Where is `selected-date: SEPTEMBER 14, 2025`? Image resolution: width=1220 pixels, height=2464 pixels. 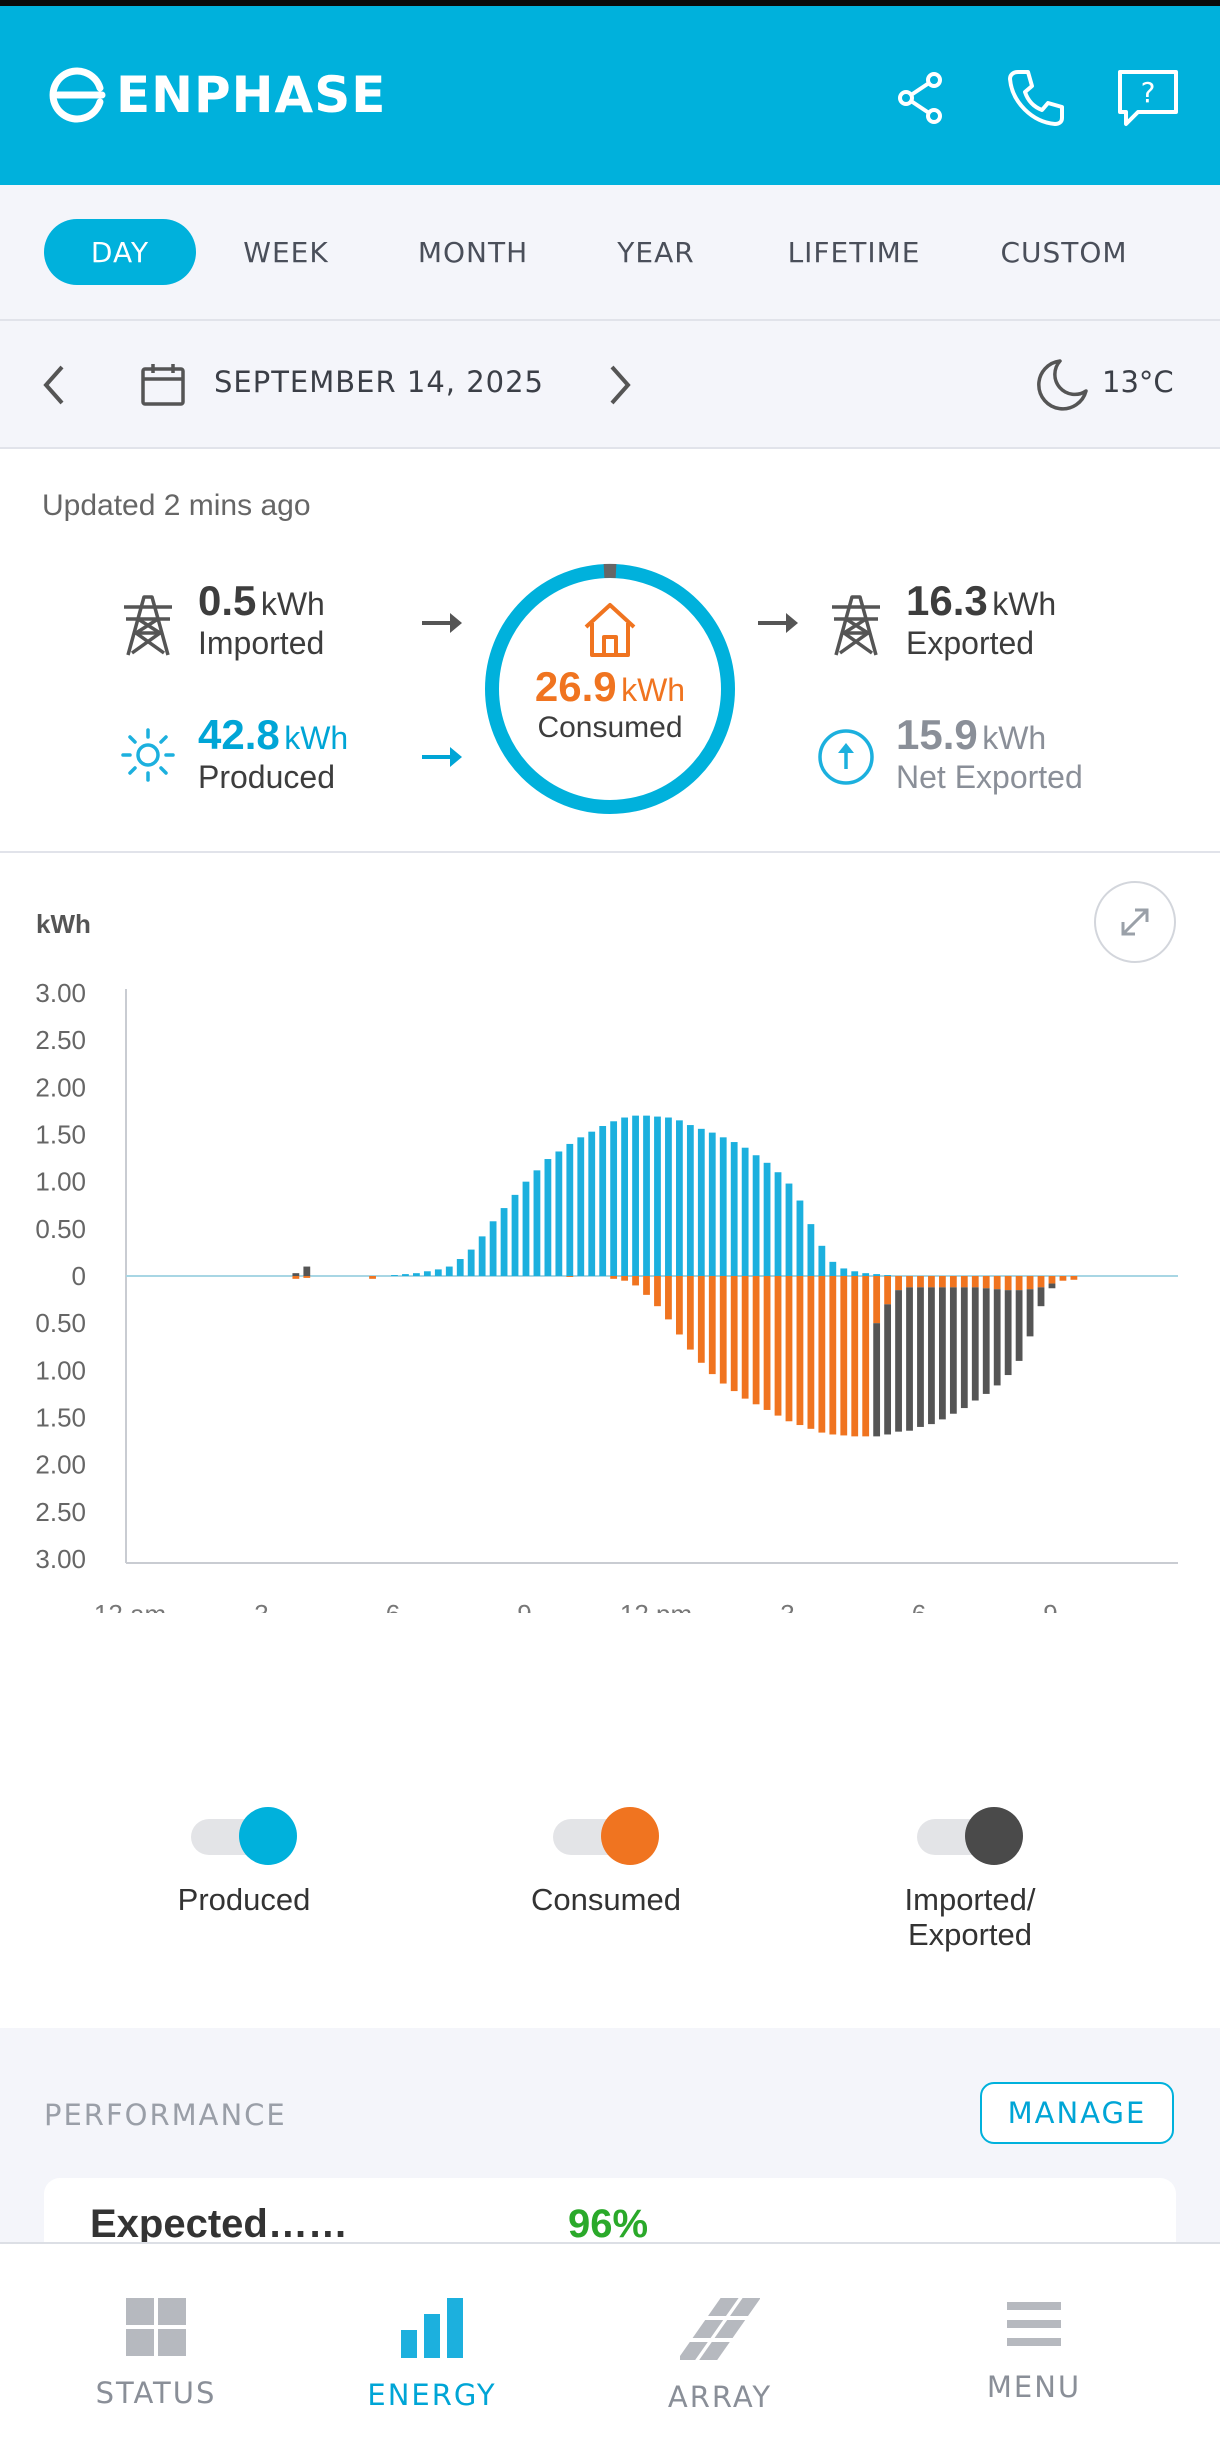 selected-date: SEPTEMBER 14, 2025 is located at coordinates (379, 382).